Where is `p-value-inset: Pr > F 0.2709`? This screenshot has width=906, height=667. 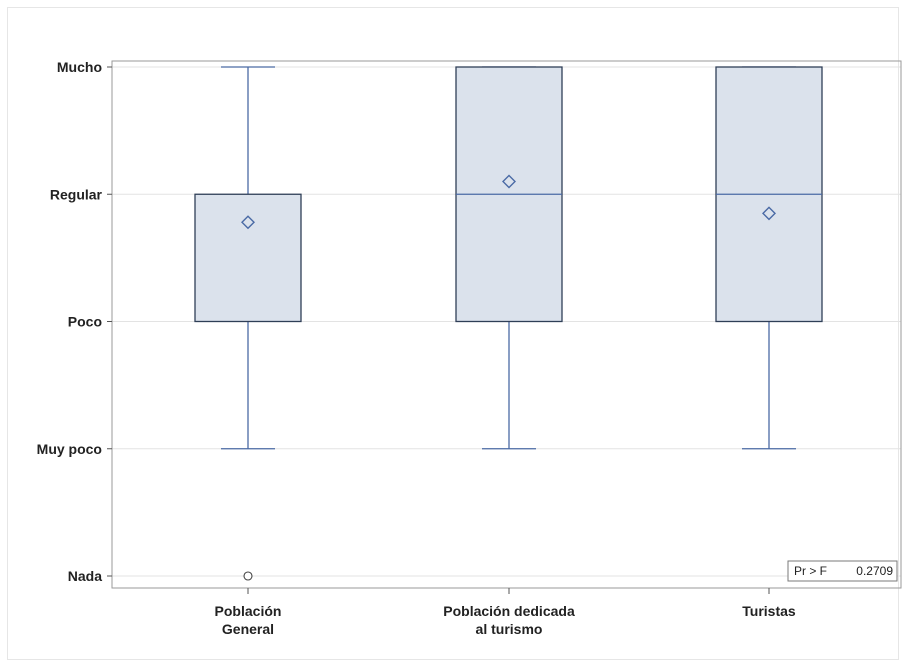 p-value-inset: Pr > F 0.2709 is located at coordinates (842, 571).